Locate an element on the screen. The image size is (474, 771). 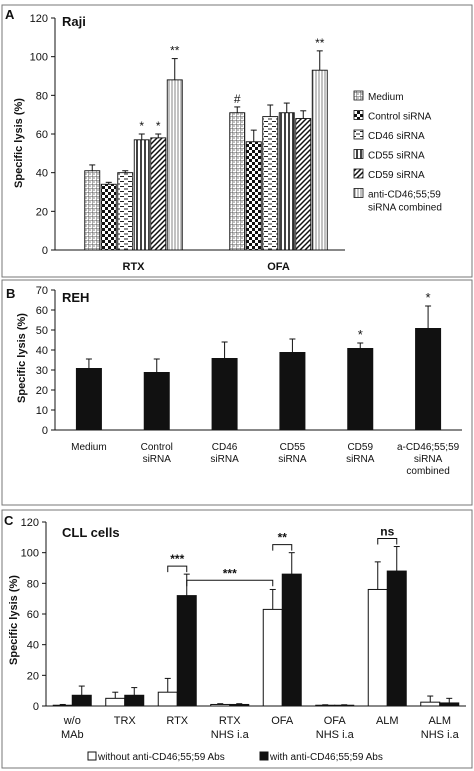
panel-c-x-tick-label: OFA NHS i.a is located at coordinates (335, 728).